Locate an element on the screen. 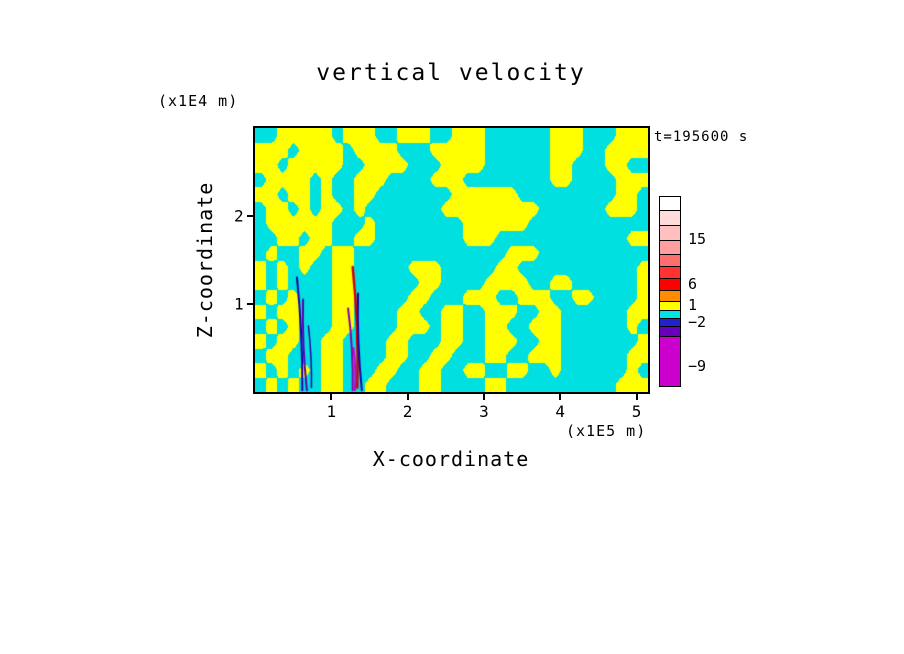  time-annotation: t=195600 s is located at coordinates (701, 137).